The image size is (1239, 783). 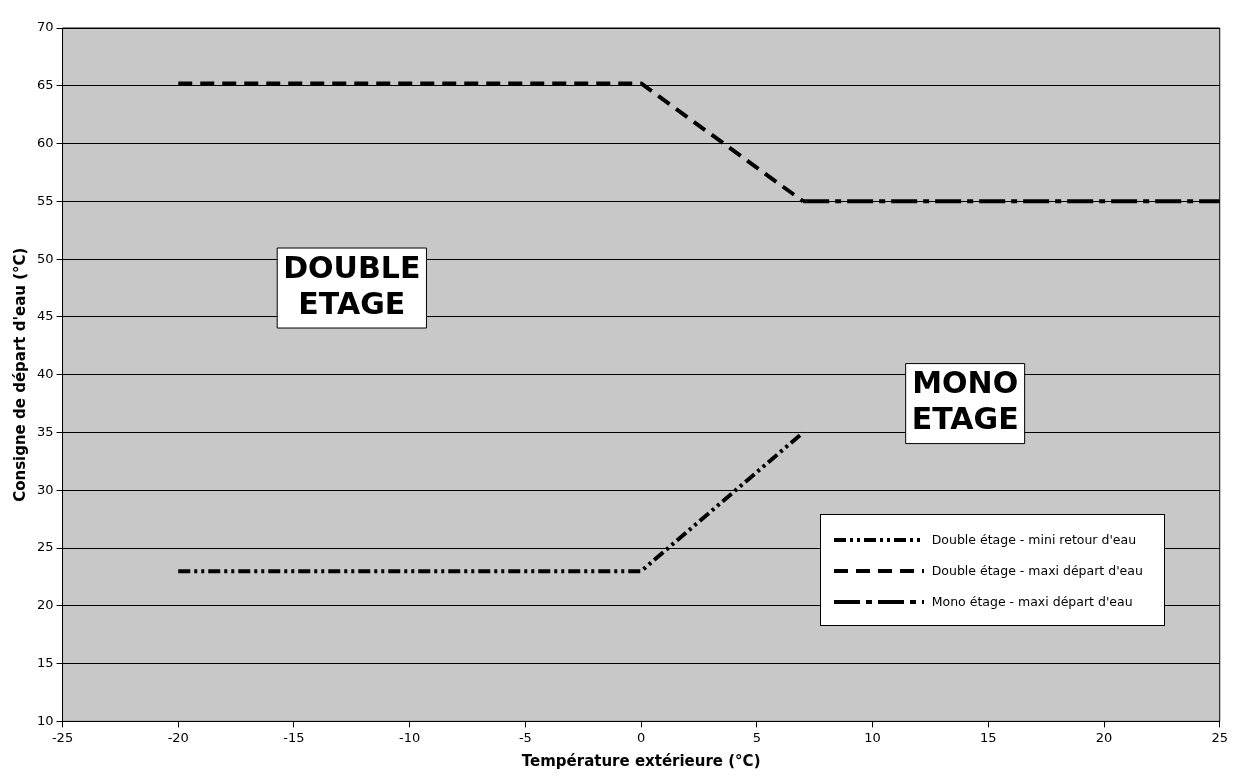 What do you see at coordinates (62, 737) in the screenshot?
I see `x-tick-label: -25` at bounding box center [62, 737].